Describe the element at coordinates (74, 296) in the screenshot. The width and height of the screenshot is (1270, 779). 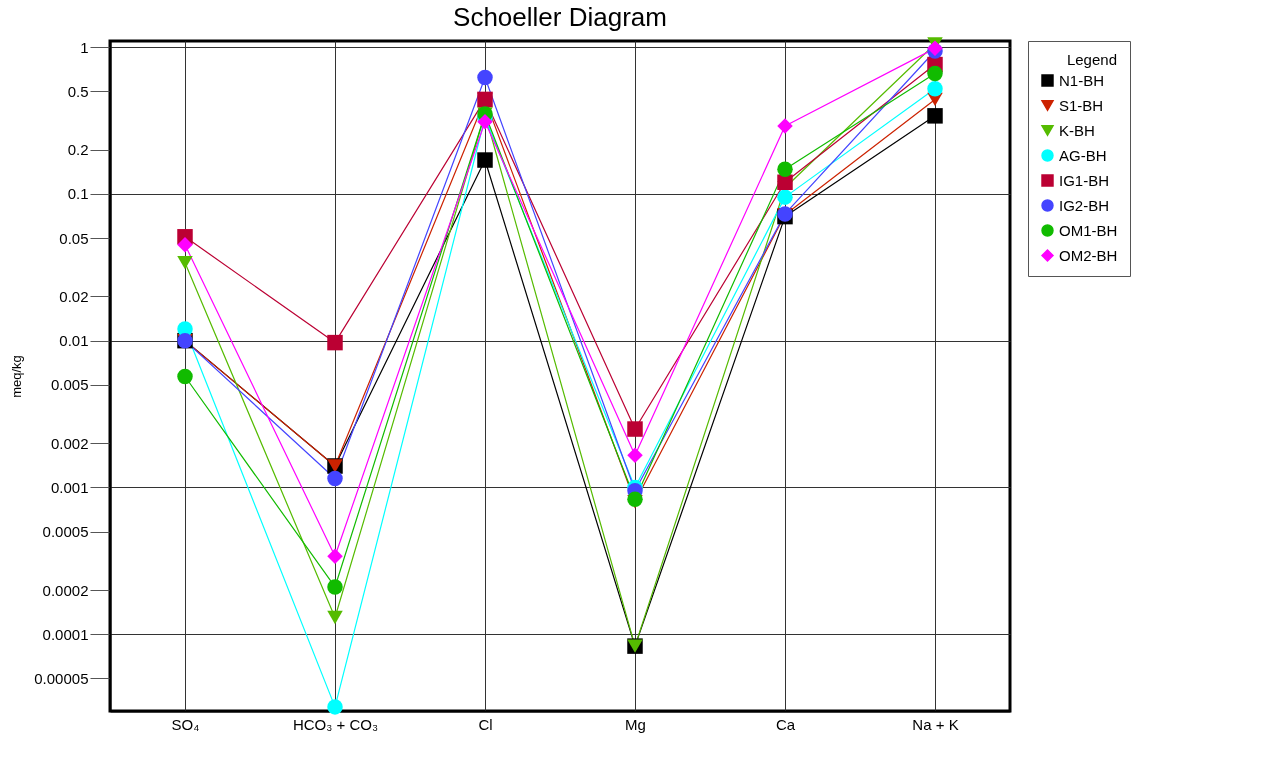
I see `y-tick-label: 0.02` at that location.